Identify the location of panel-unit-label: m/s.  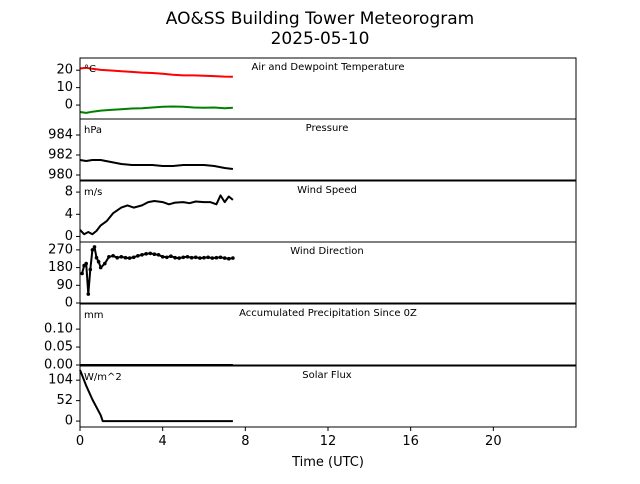
(93, 192).